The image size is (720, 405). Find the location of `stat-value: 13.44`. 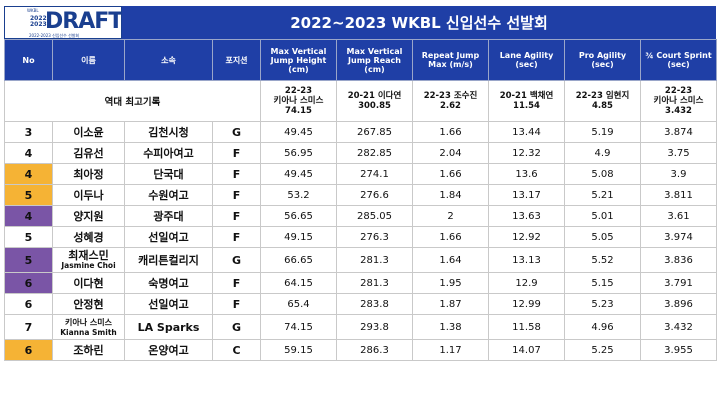

stat-value: 13.44 is located at coordinates (526, 132).